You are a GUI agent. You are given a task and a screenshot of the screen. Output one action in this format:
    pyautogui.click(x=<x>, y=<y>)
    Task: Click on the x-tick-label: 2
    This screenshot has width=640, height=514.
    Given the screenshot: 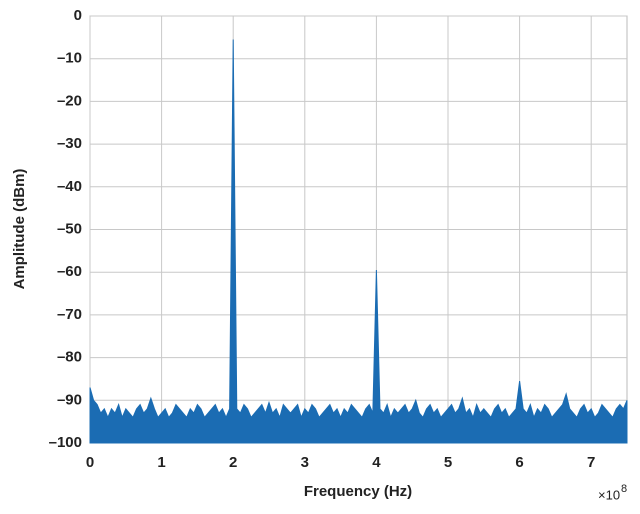 What is the action you would take?
    pyautogui.click(x=233, y=462)
    